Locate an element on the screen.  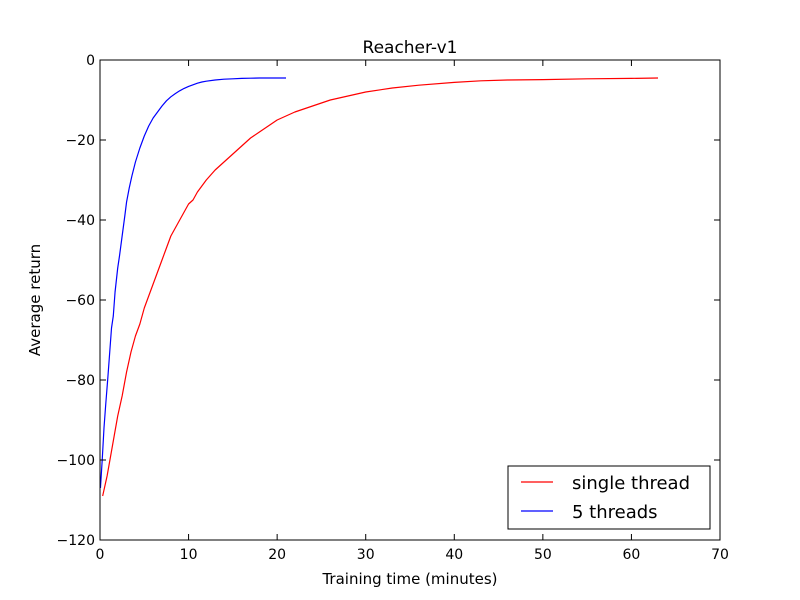
y-tick-label: −40 is located at coordinates (80, 221).